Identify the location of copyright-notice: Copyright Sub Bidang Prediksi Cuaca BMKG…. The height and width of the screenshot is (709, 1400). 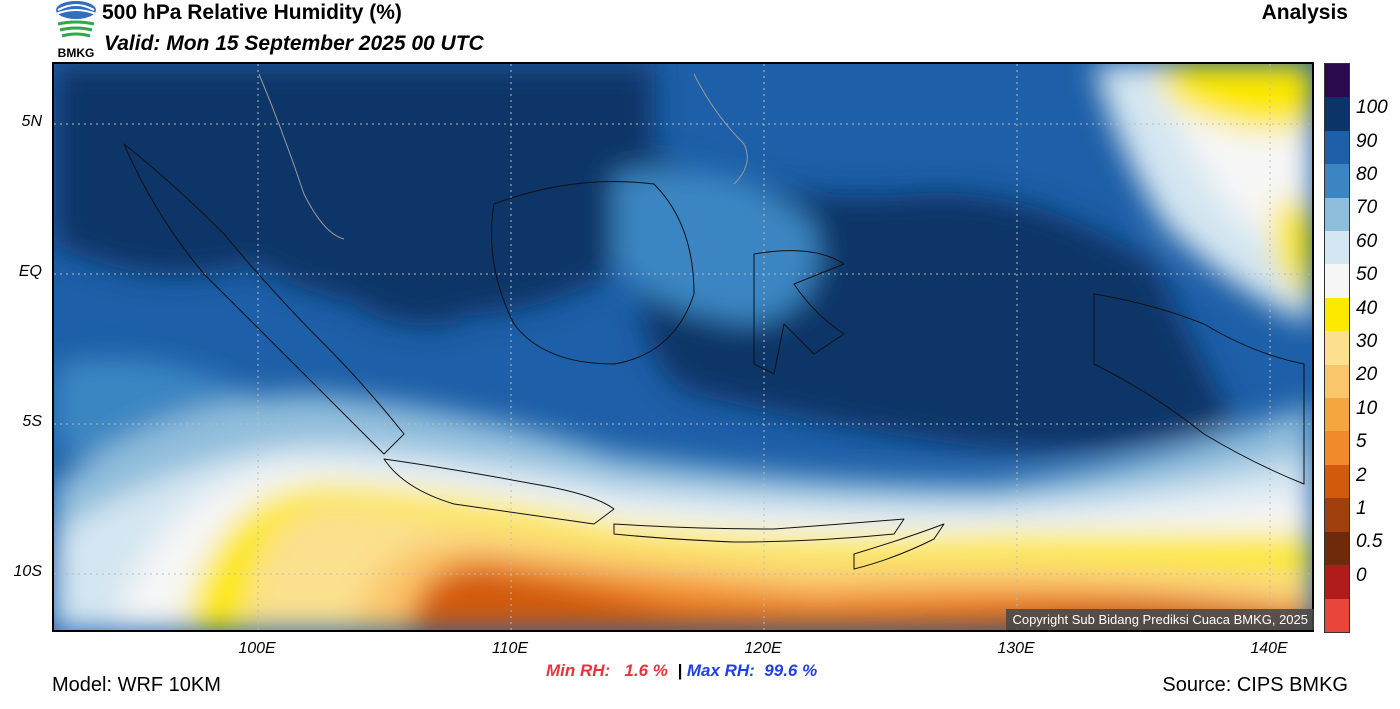
(1160, 619).